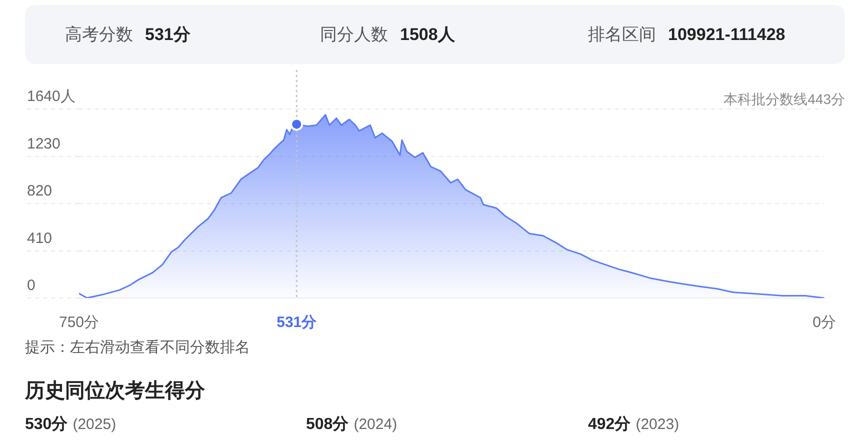 This screenshot has width=852, height=447. Describe the element at coordinates (327, 424) in the screenshot. I see `text: 508分` at that location.